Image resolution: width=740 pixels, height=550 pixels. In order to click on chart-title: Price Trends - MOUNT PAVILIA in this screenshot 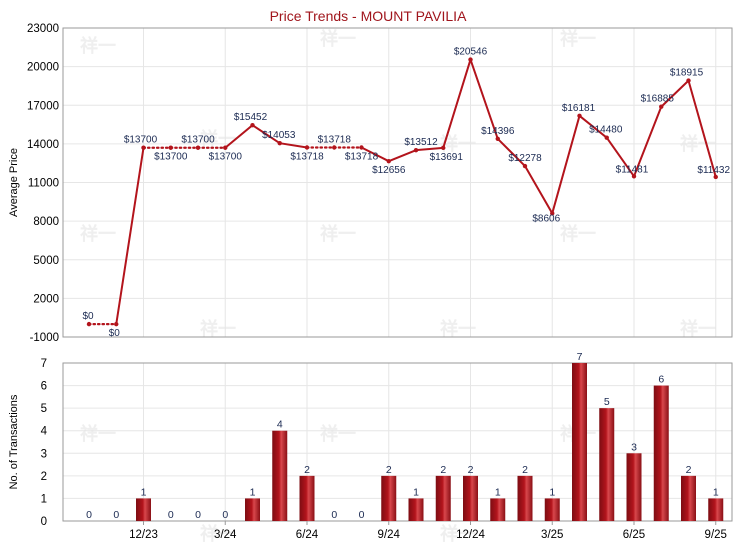, I will do `click(368, 16)`.